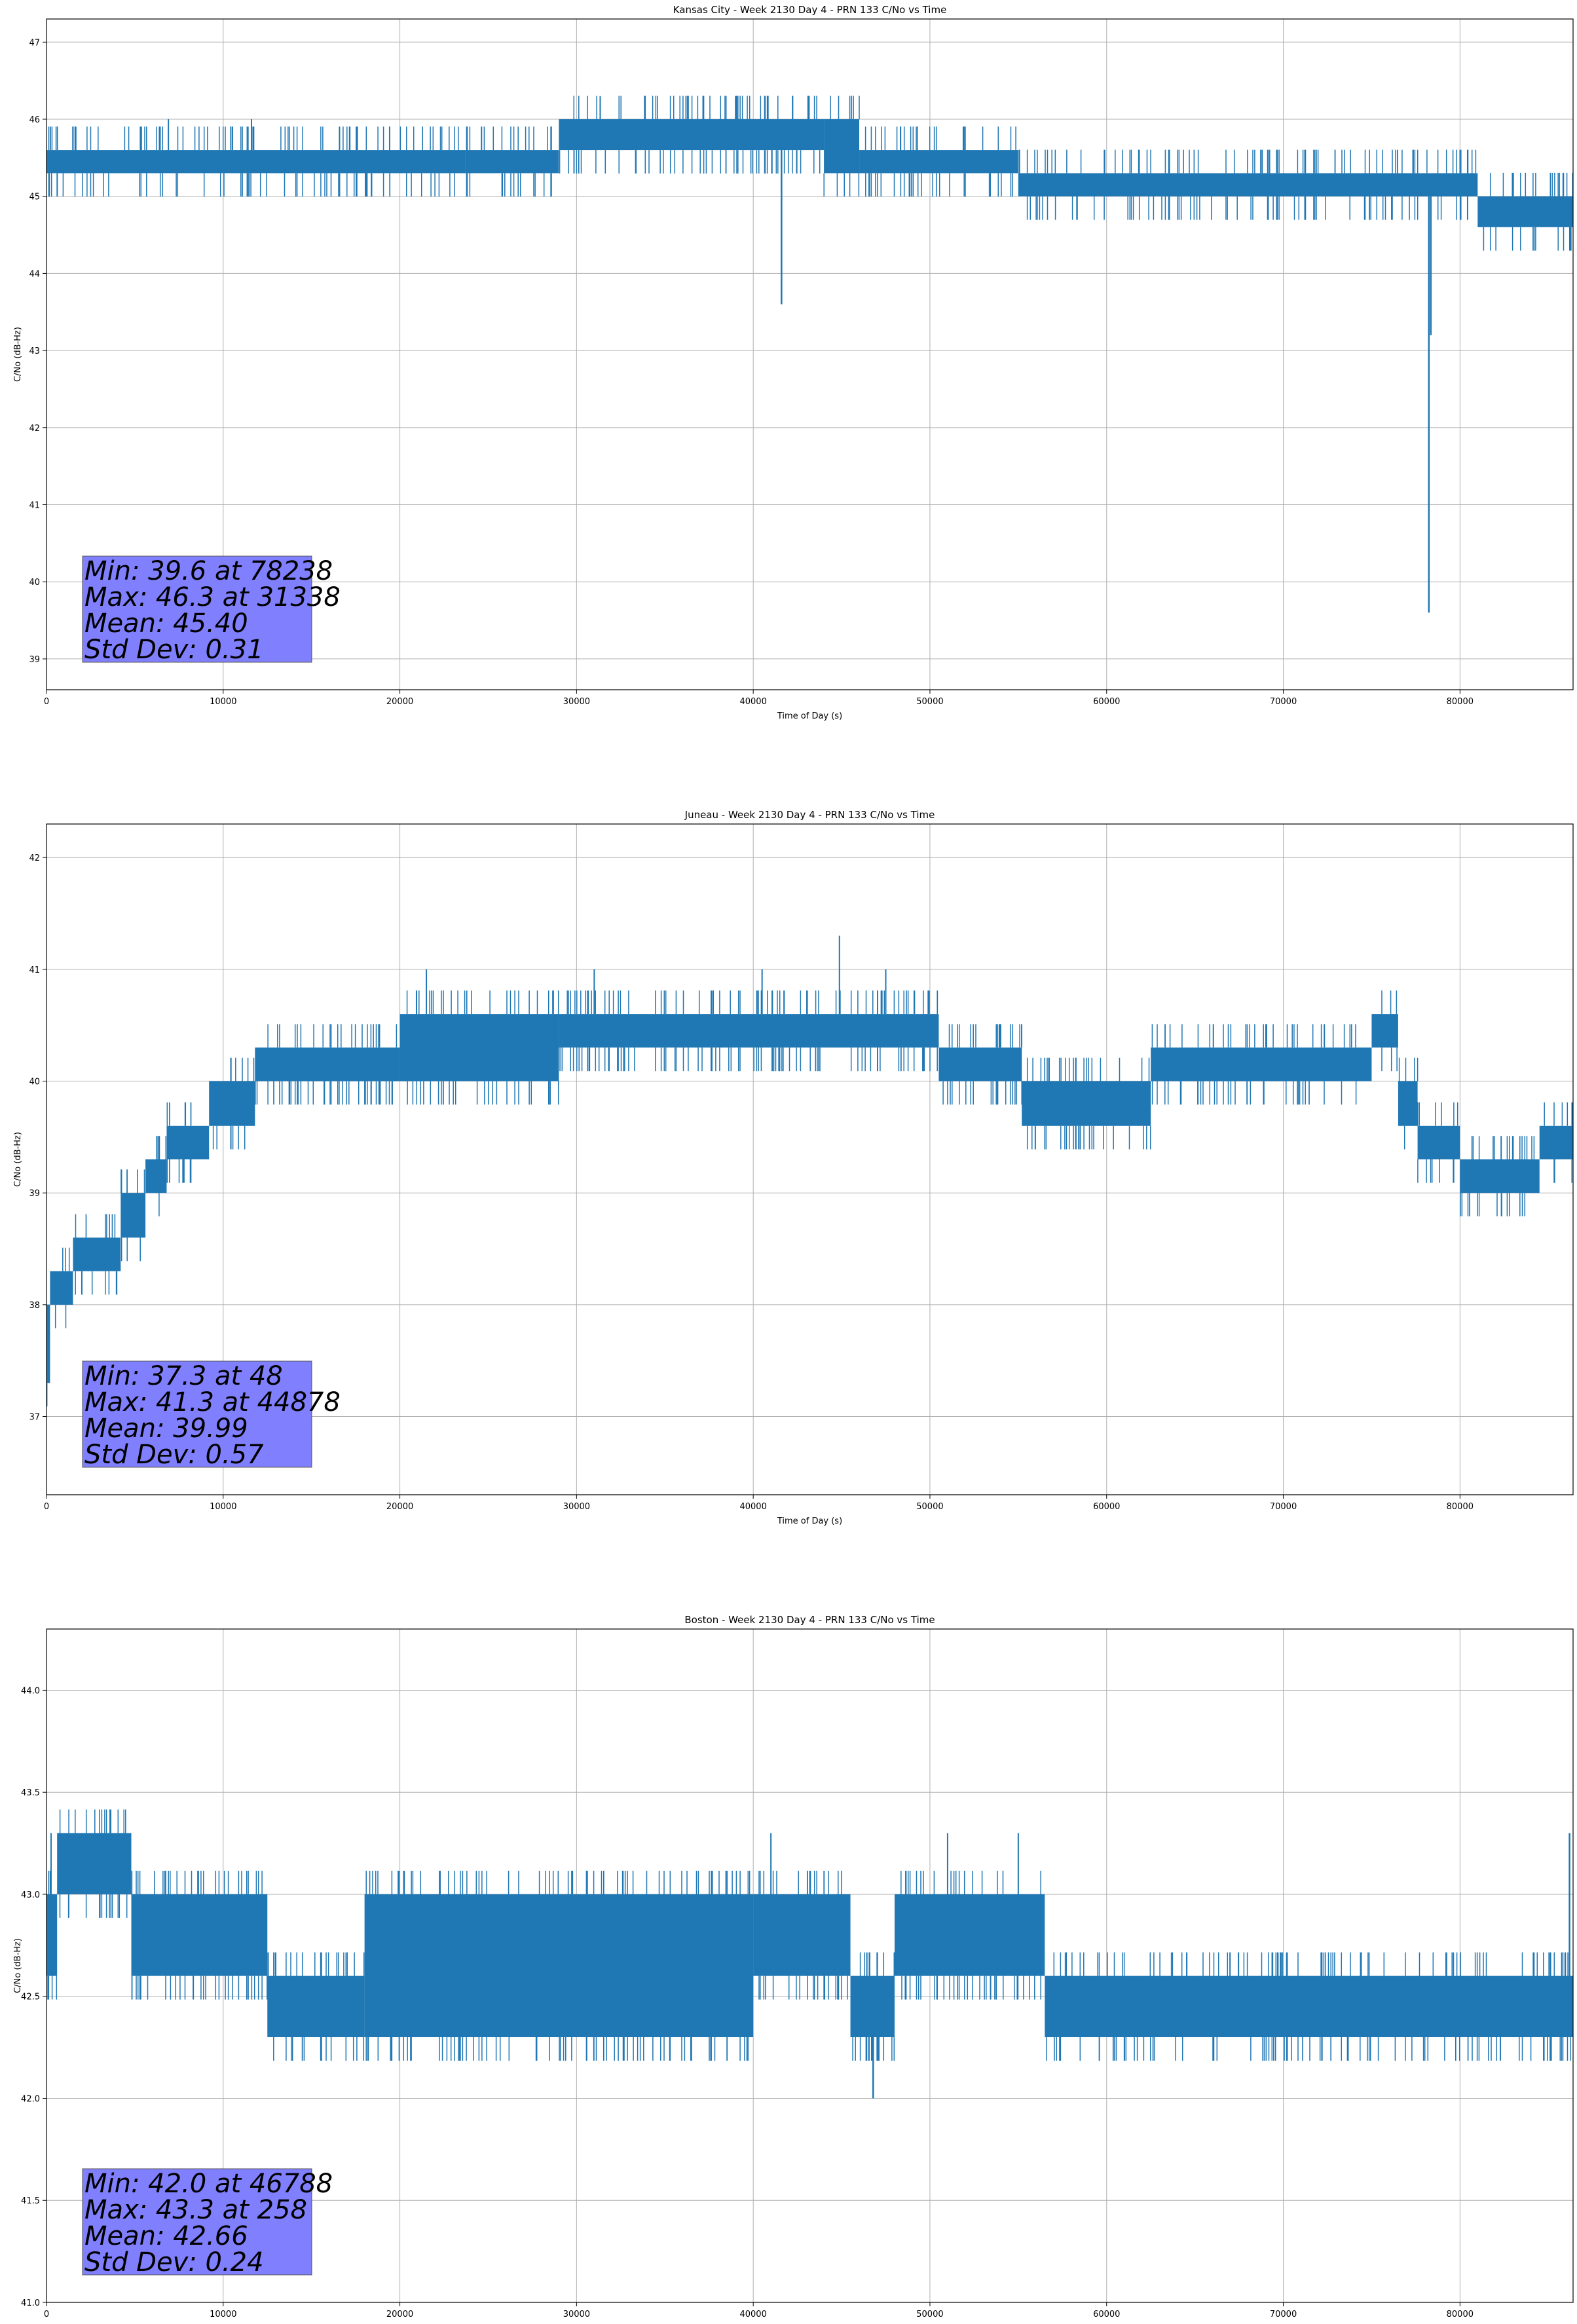  I want to click on stats-mean: Mean: 45.40, so click(166, 624).